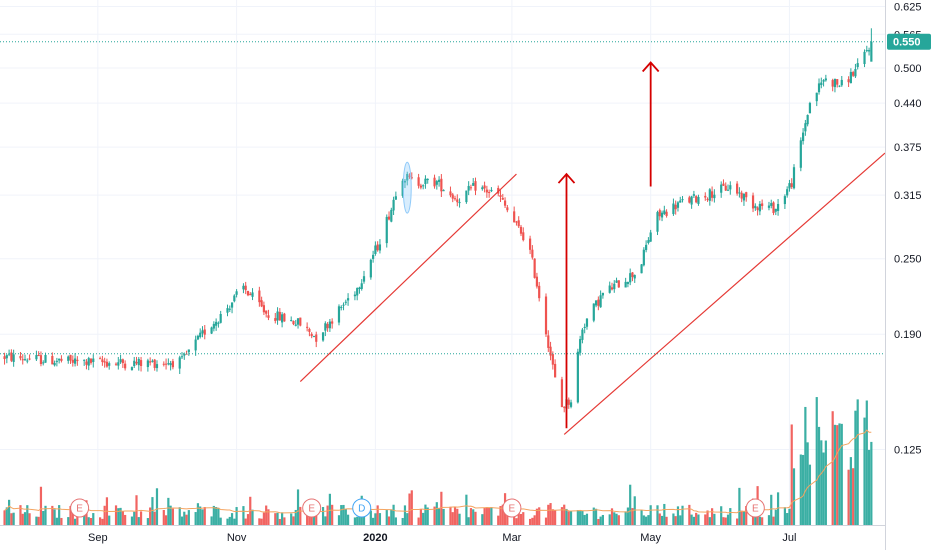  What do you see at coordinates (511, 538) in the screenshot?
I see `x-tick-label: Mar` at bounding box center [511, 538].